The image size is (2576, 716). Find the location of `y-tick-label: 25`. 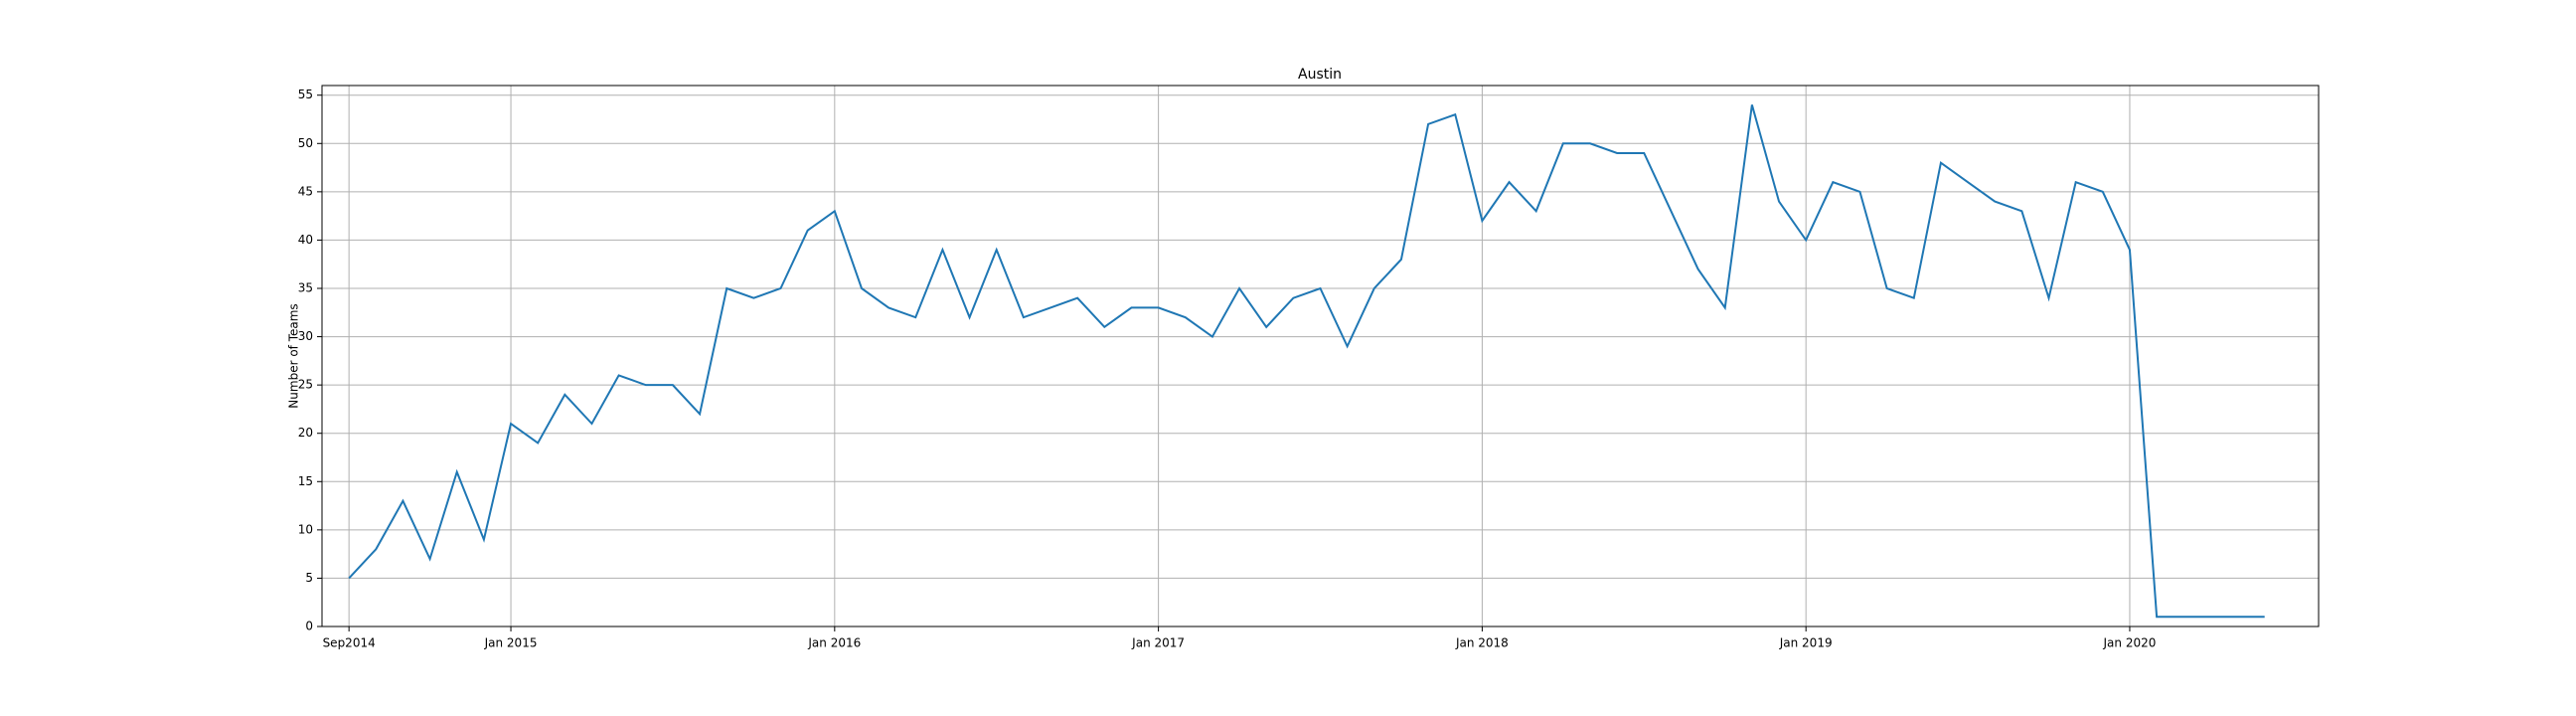

y-tick-label: 25 is located at coordinates (305, 385).